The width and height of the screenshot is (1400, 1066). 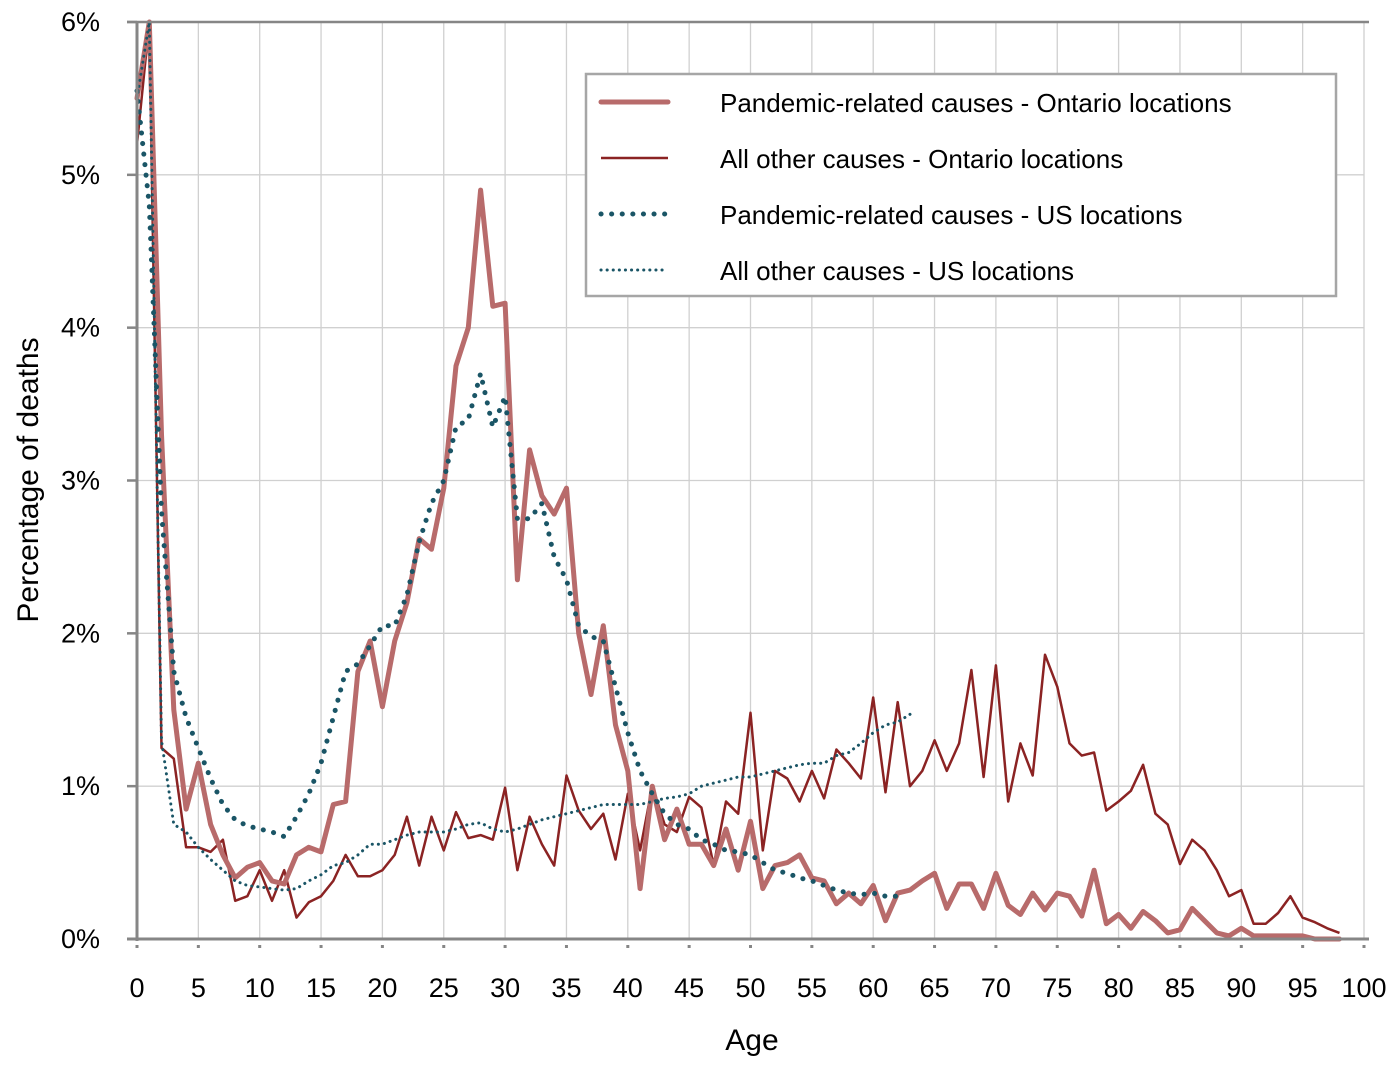 What do you see at coordinates (566, 988) in the screenshot?
I see `x-tick-label: 35` at bounding box center [566, 988].